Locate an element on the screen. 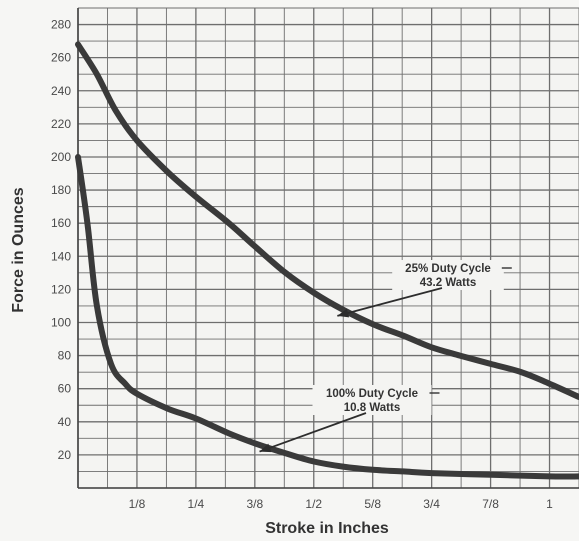  annotation-sublabel: 10.8 Watts is located at coordinates (372, 408).